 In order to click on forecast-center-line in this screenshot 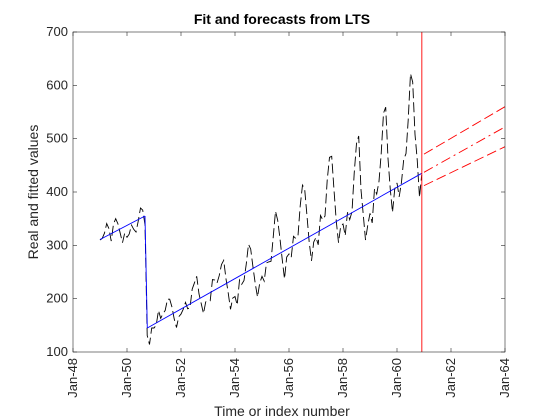, I will do `click(464, 149)`.